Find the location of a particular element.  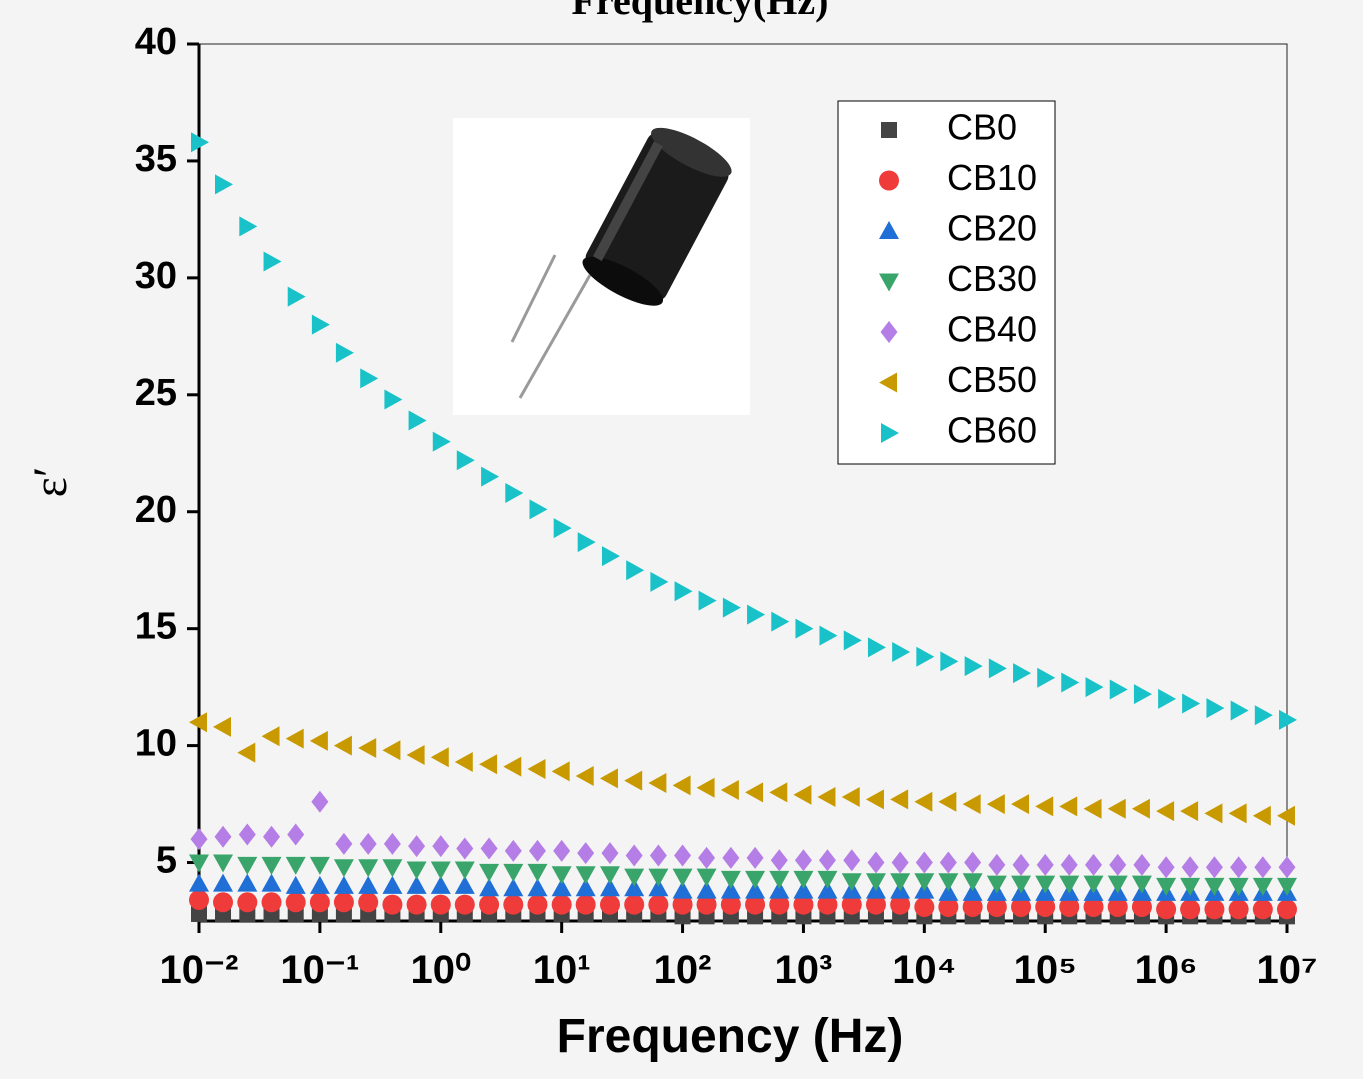

y-tick-label: 10 is located at coordinates (156, 744).